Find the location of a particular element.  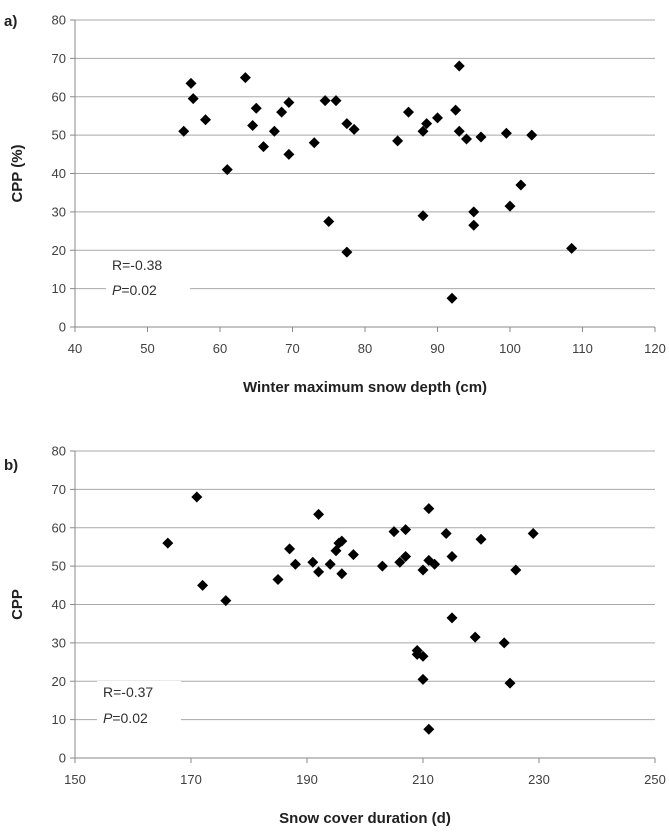

y-tick-label: 0 is located at coordinates (62, 327).